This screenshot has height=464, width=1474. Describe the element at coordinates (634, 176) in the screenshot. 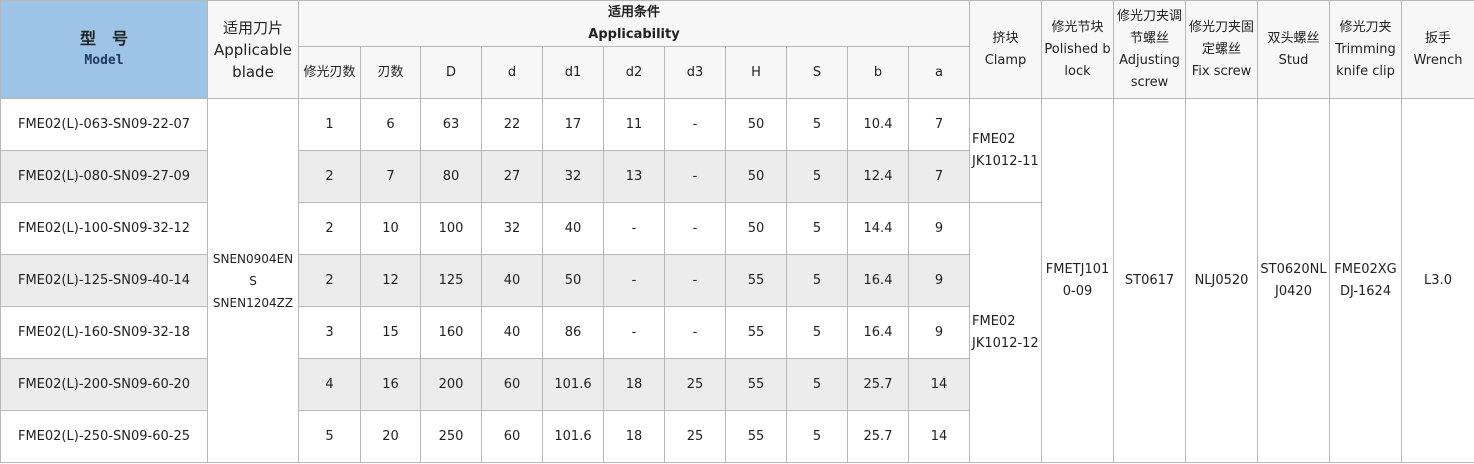

I see `value-cell: 13` at that location.